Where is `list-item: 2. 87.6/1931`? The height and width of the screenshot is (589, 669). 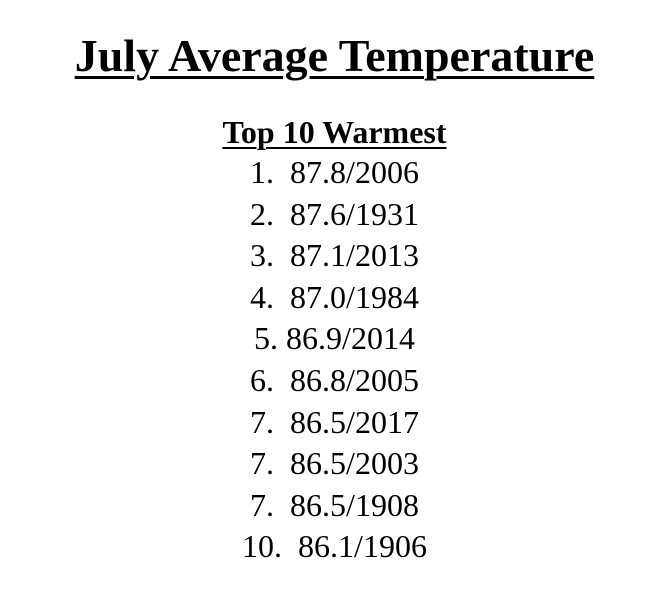
list-item: 2. 87.6/1931 is located at coordinates (334, 213).